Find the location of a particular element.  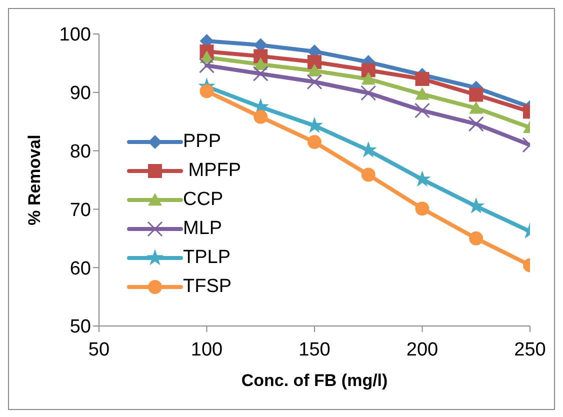

y-tick-label: 80 is located at coordinates (80, 152).